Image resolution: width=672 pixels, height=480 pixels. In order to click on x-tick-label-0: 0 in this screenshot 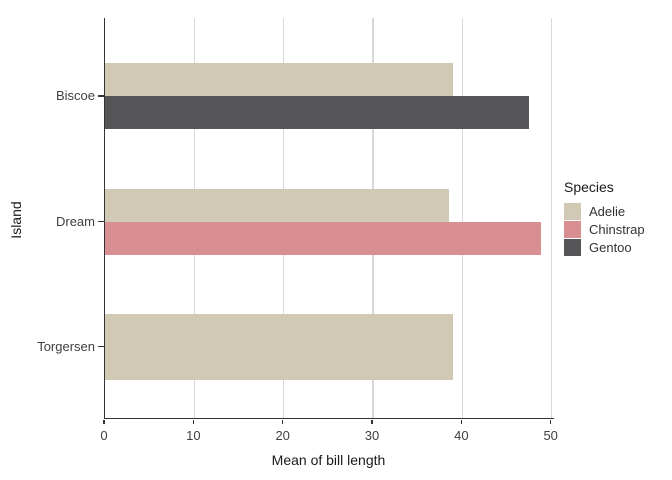, I will do `click(104, 435)`.